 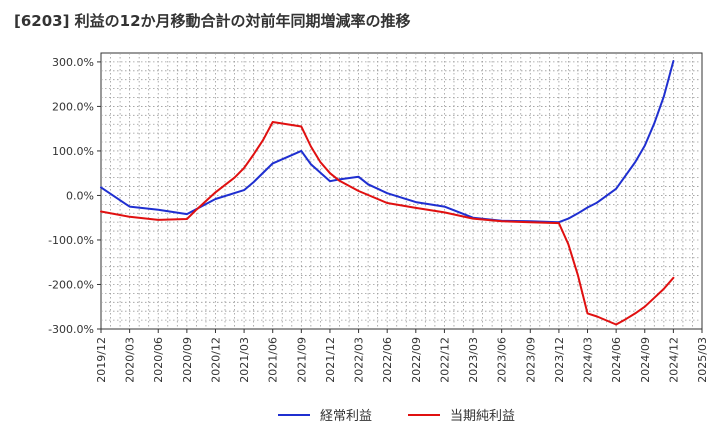 What do you see at coordinates (101, 360) in the screenshot?
I see `x-tick-label: 2019/12` at bounding box center [101, 360].